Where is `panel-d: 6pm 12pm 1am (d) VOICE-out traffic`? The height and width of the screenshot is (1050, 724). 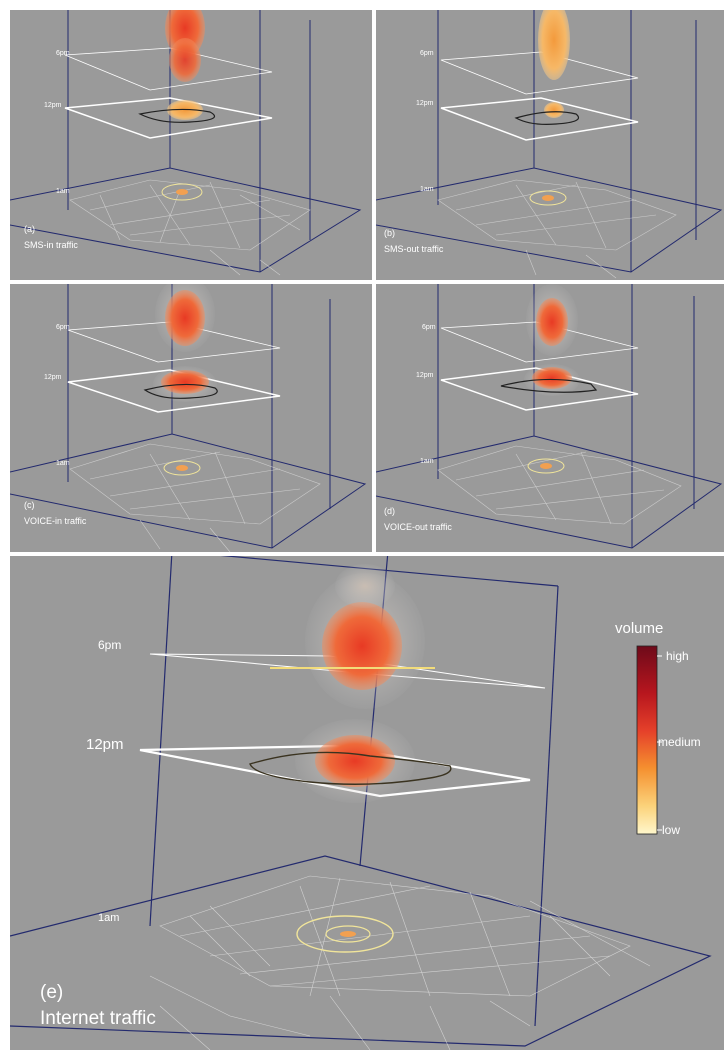
panel-d: 6pm 12pm 1am (d) VOICE-out traffic is located at coordinates (550, 418).